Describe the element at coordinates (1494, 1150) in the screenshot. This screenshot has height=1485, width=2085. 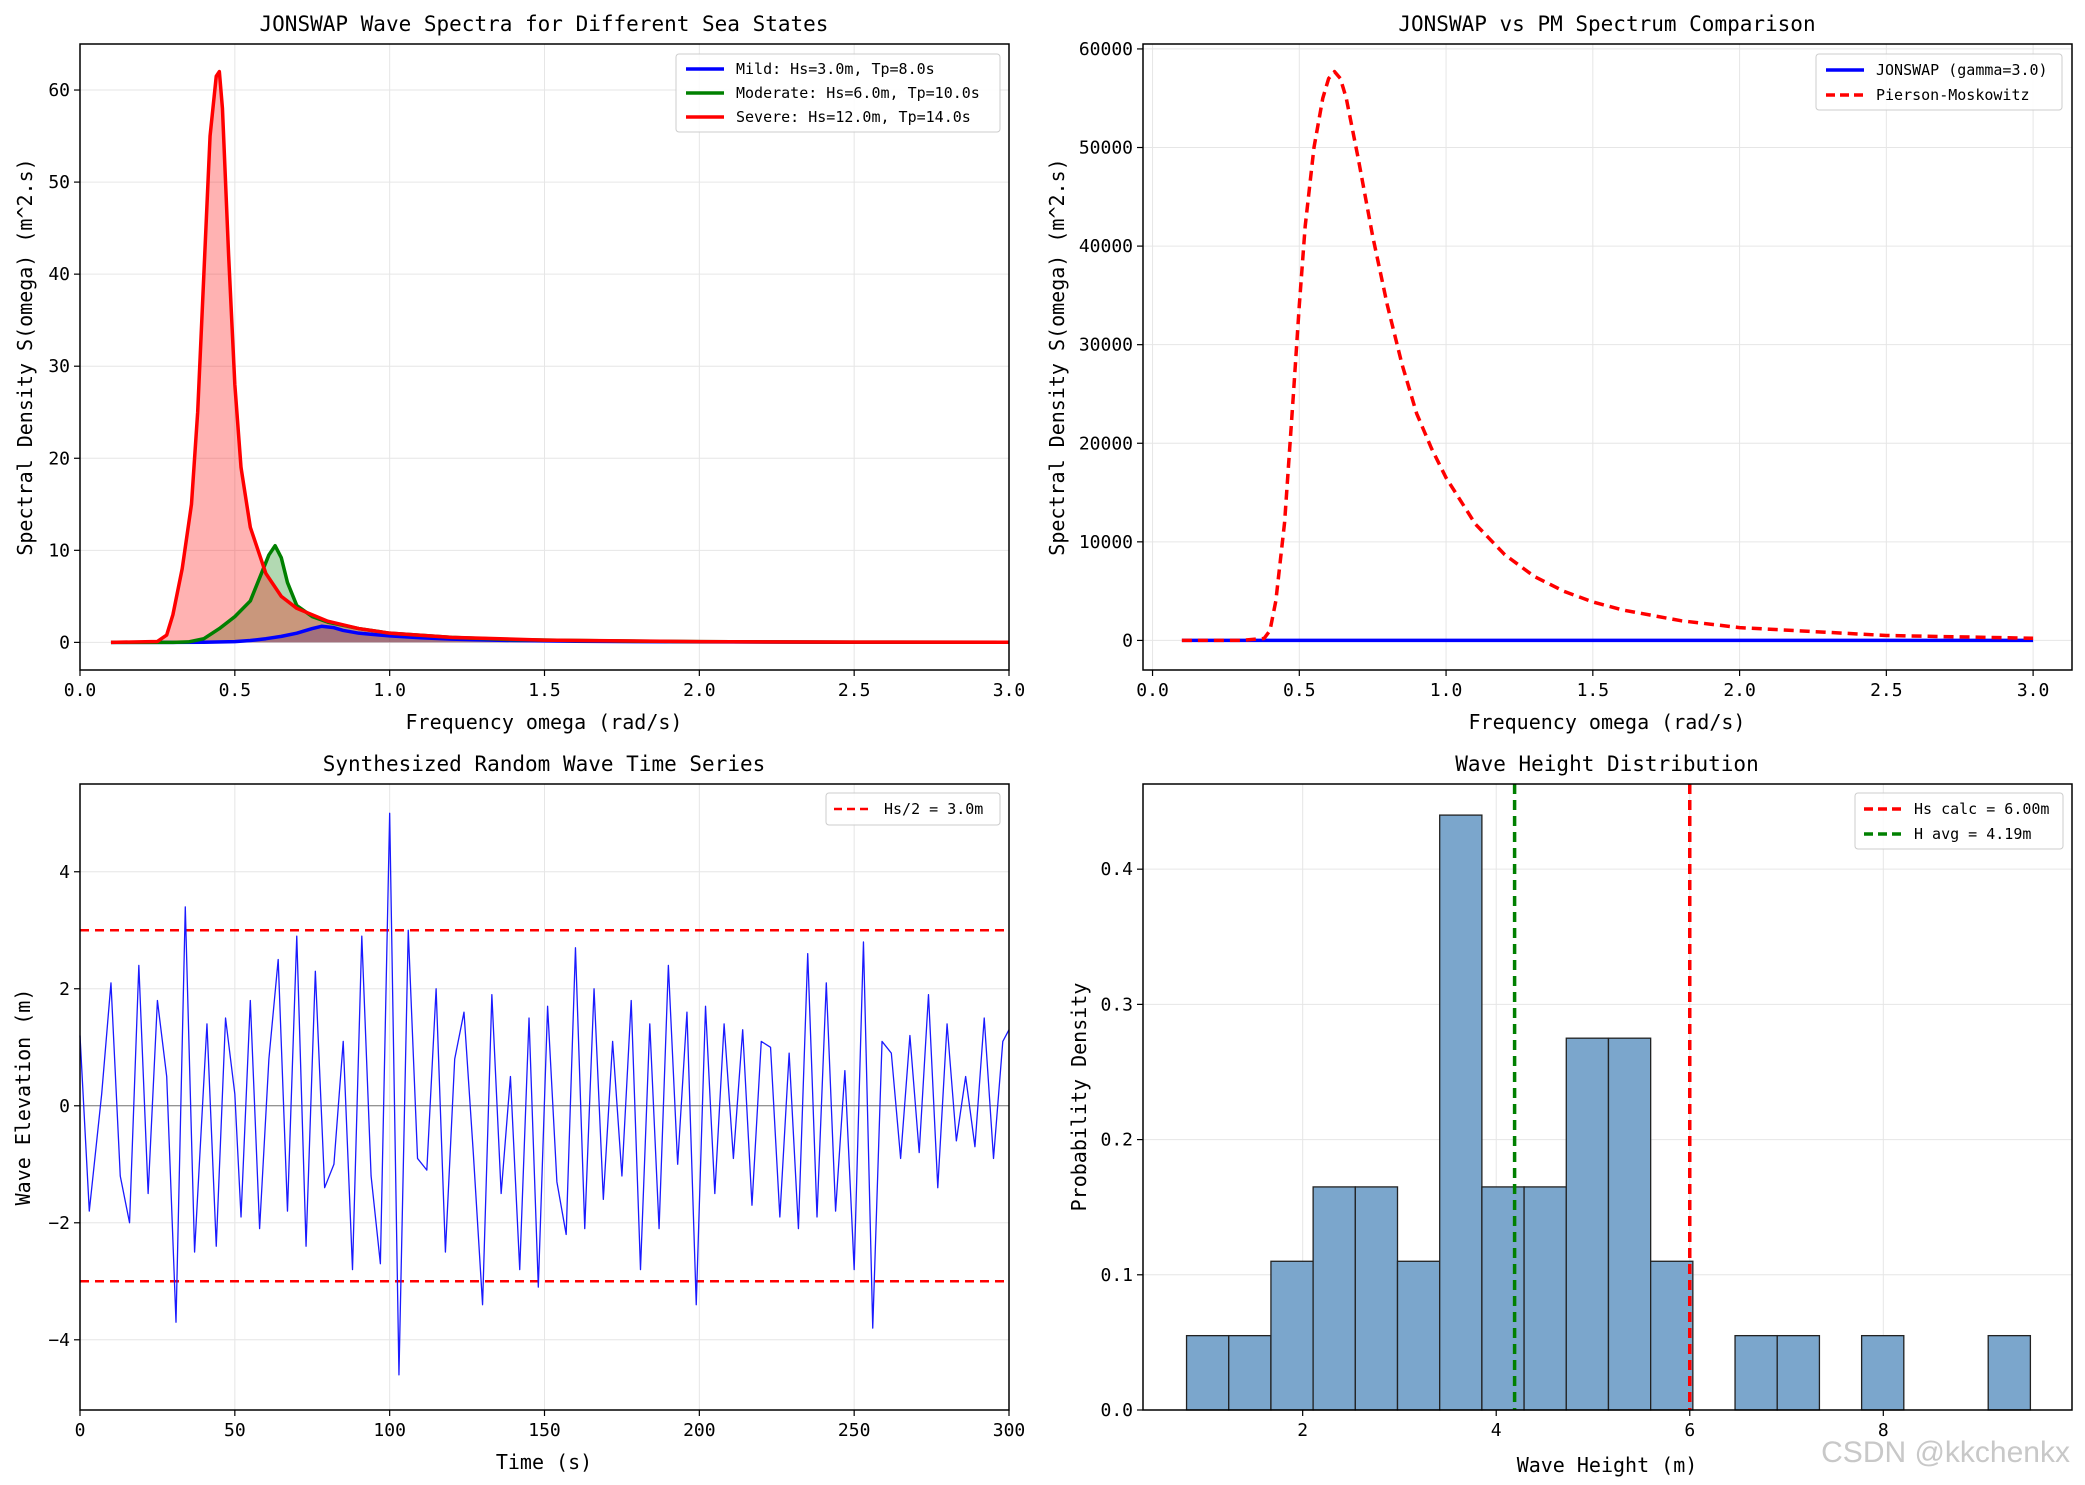
I see `histogram-ticks: 2 4 6 8 0.0 0.1 0.2 0.3 0.4` at that location.